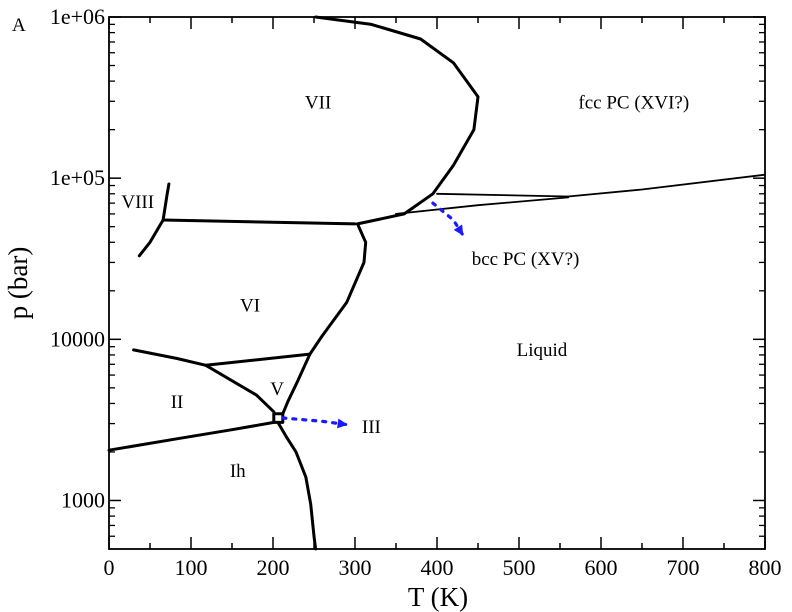 The height and width of the screenshot is (612, 792). What do you see at coordinates (77, 16) in the screenshot?
I see `y-tick-label: 1e+06` at bounding box center [77, 16].